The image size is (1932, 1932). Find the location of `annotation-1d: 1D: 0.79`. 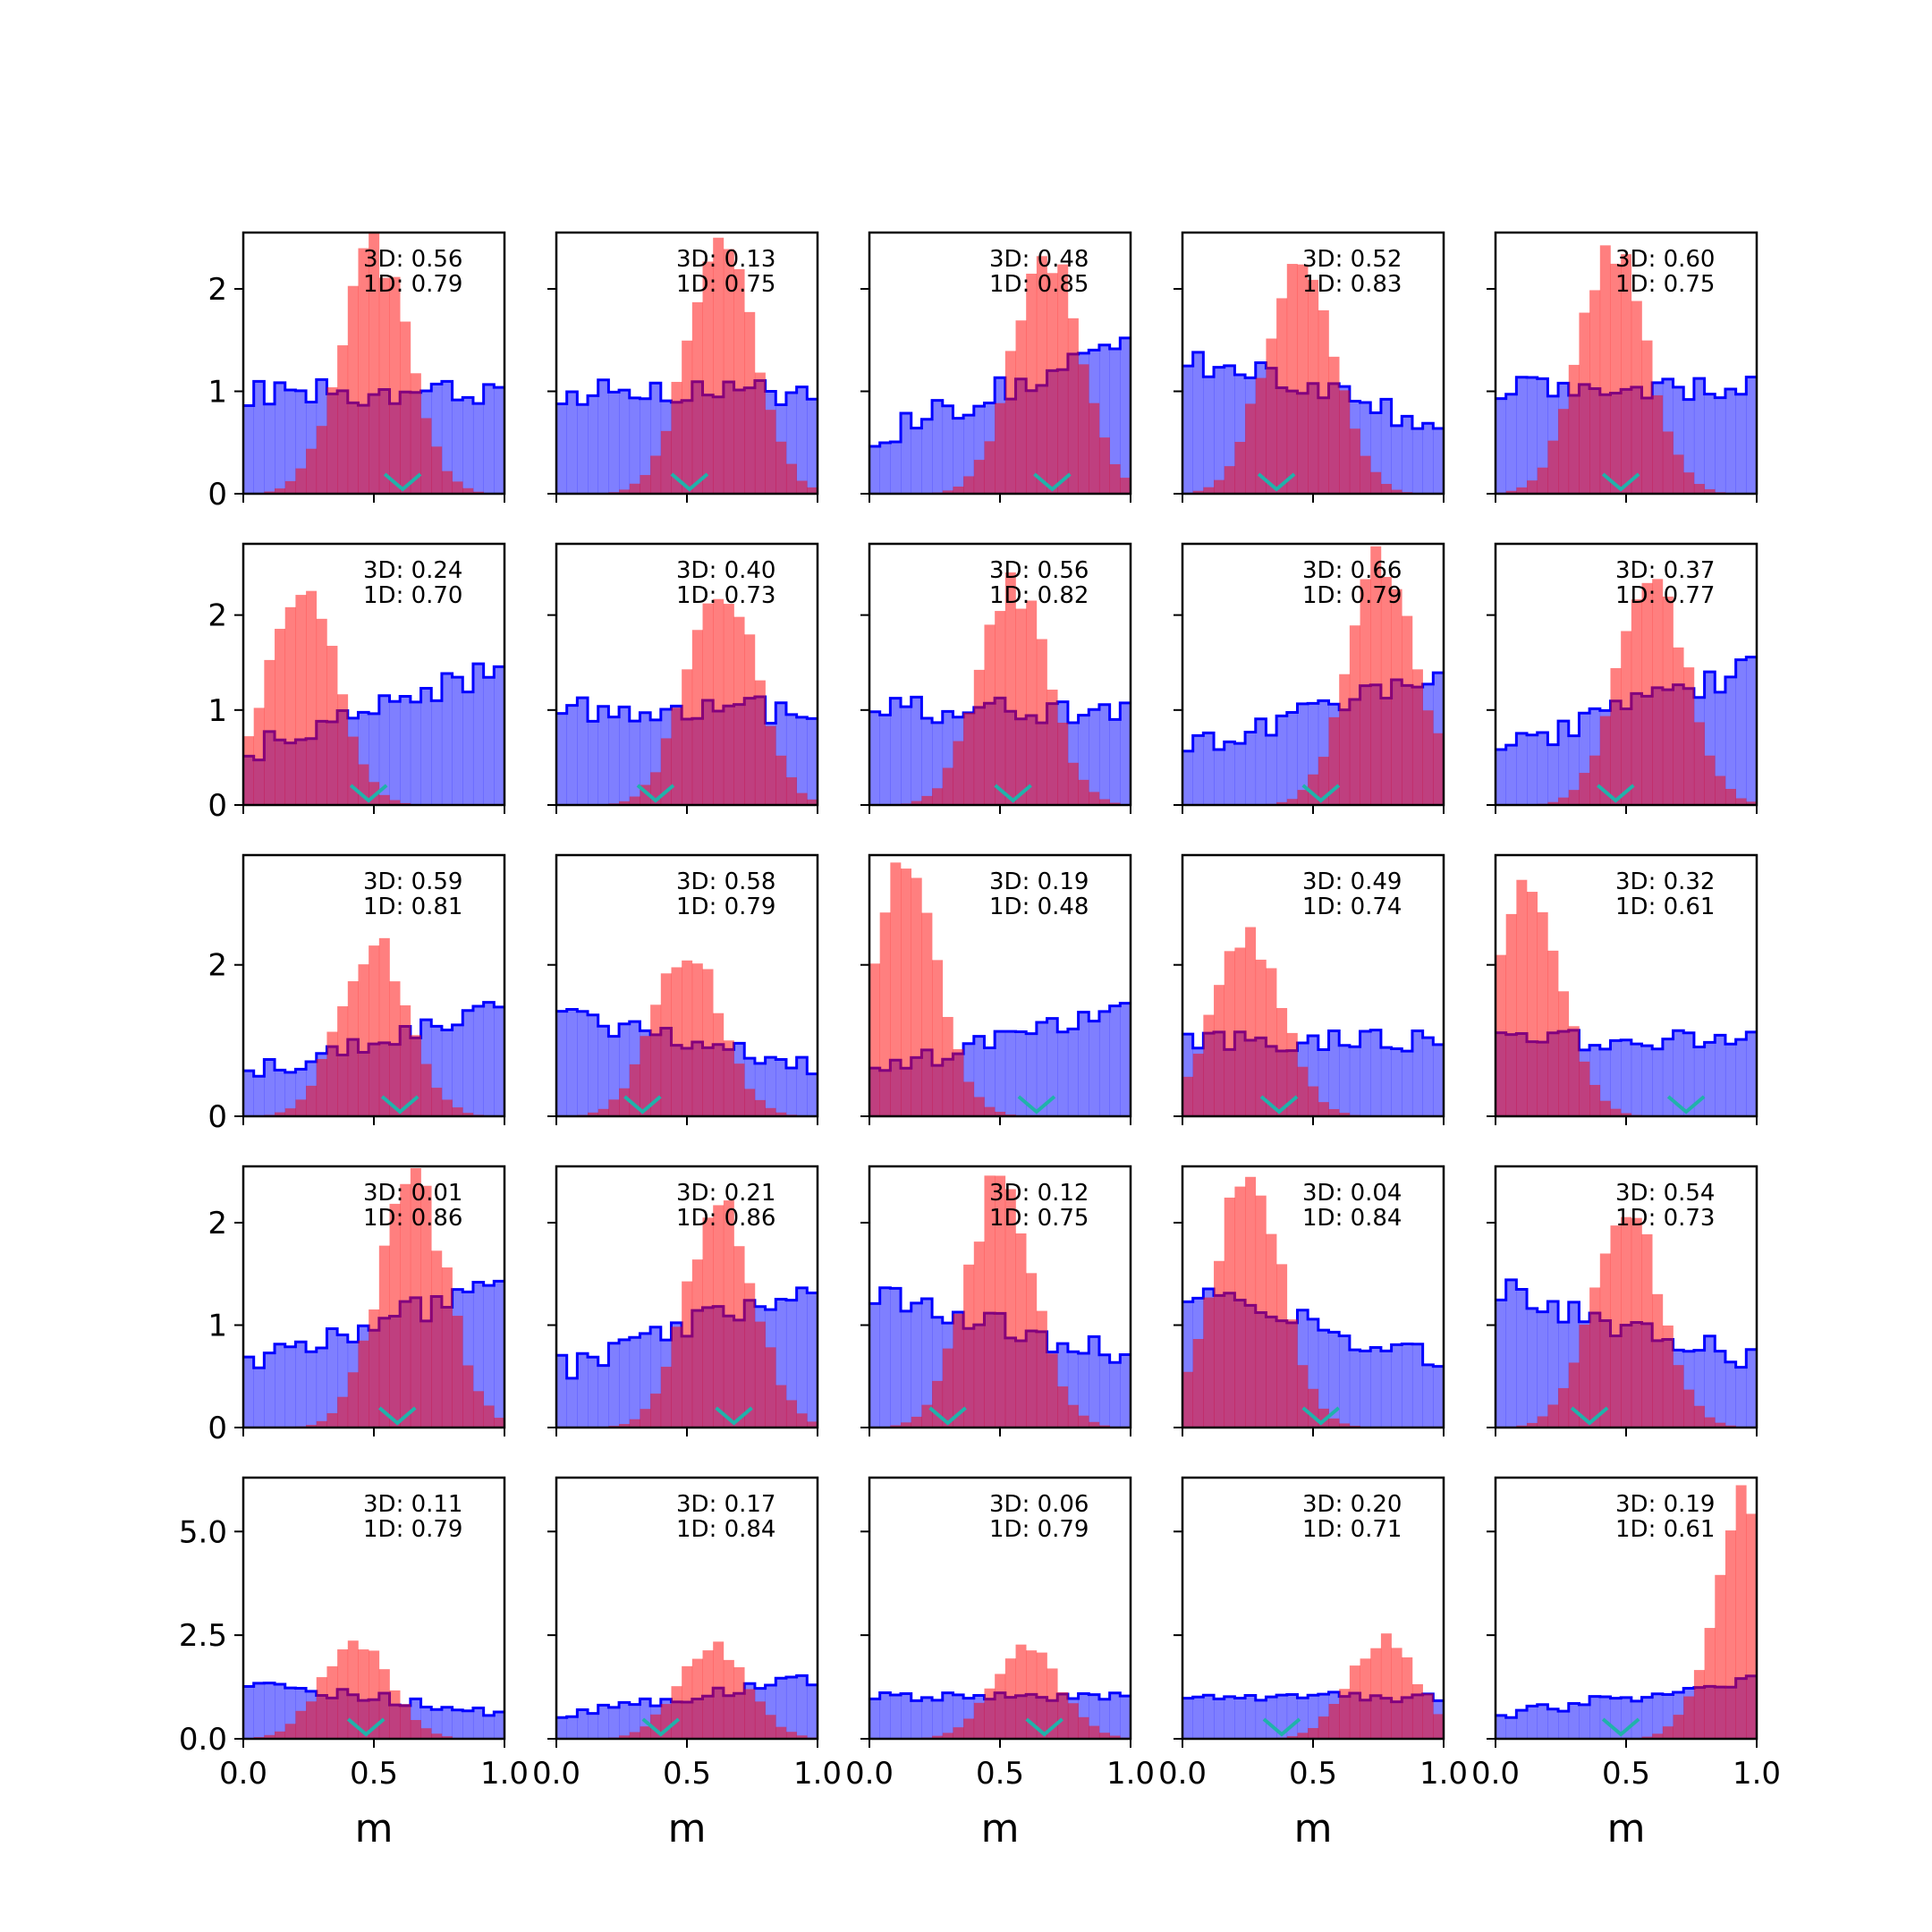

annotation-1d: 1D: 0.79 is located at coordinates (1352, 595).